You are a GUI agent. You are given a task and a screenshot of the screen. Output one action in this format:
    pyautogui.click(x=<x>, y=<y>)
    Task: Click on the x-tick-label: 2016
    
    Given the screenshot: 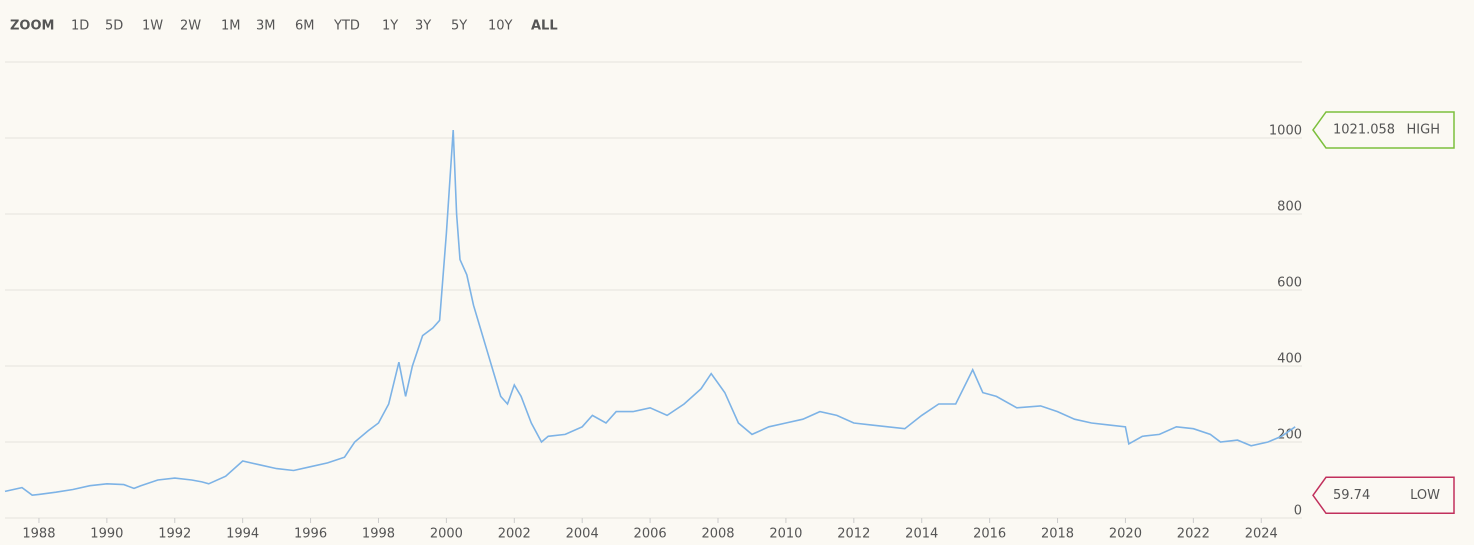 What is the action you would take?
    pyautogui.click(x=989, y=534)
    